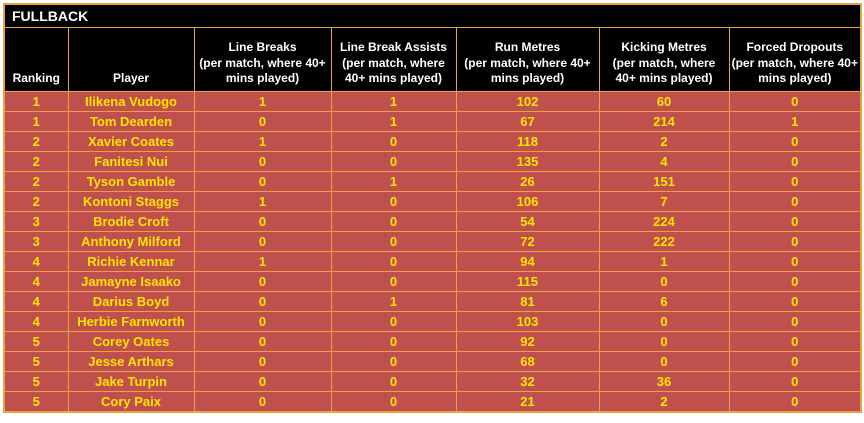 The height and width of the screenshot is (423, 864). I want to click on table-row: 2 Tyson Gamble 0 1 26 151 0, so click(432, 181).